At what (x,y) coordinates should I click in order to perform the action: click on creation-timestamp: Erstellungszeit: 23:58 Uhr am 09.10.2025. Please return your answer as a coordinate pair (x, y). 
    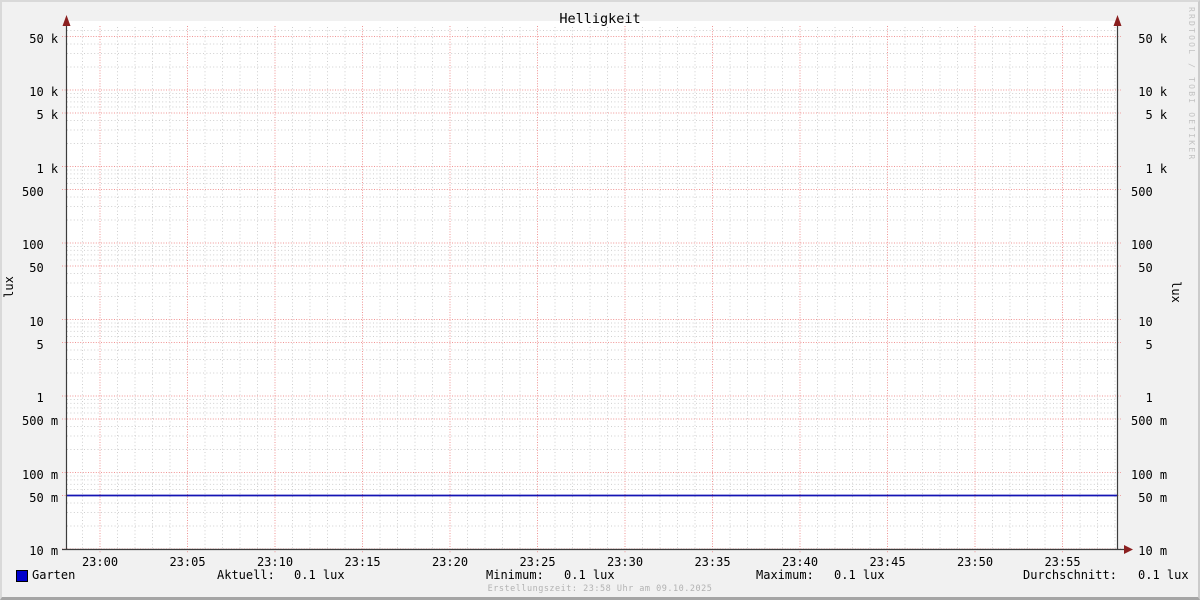
    Looking at the image, I should click on (600, 589).